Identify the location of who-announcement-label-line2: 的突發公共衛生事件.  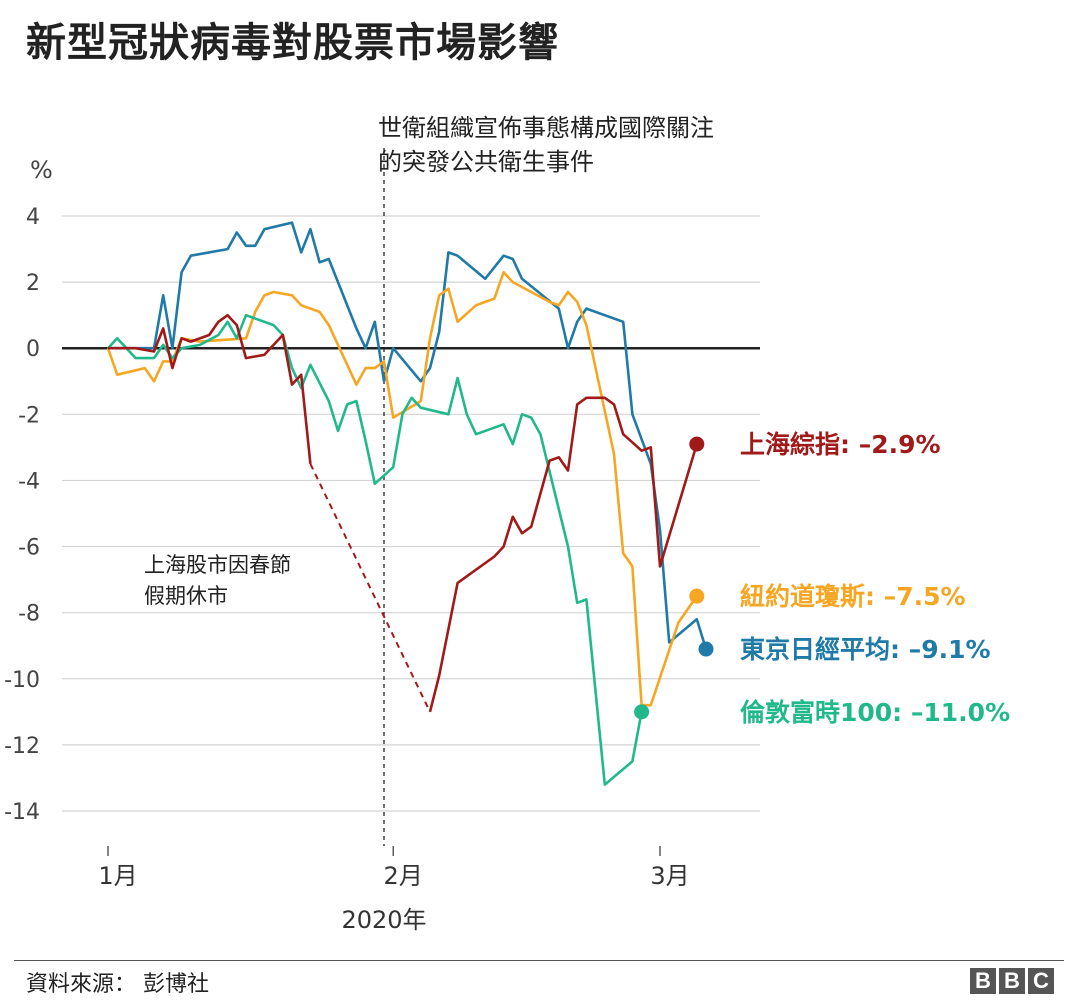
(486, 162).